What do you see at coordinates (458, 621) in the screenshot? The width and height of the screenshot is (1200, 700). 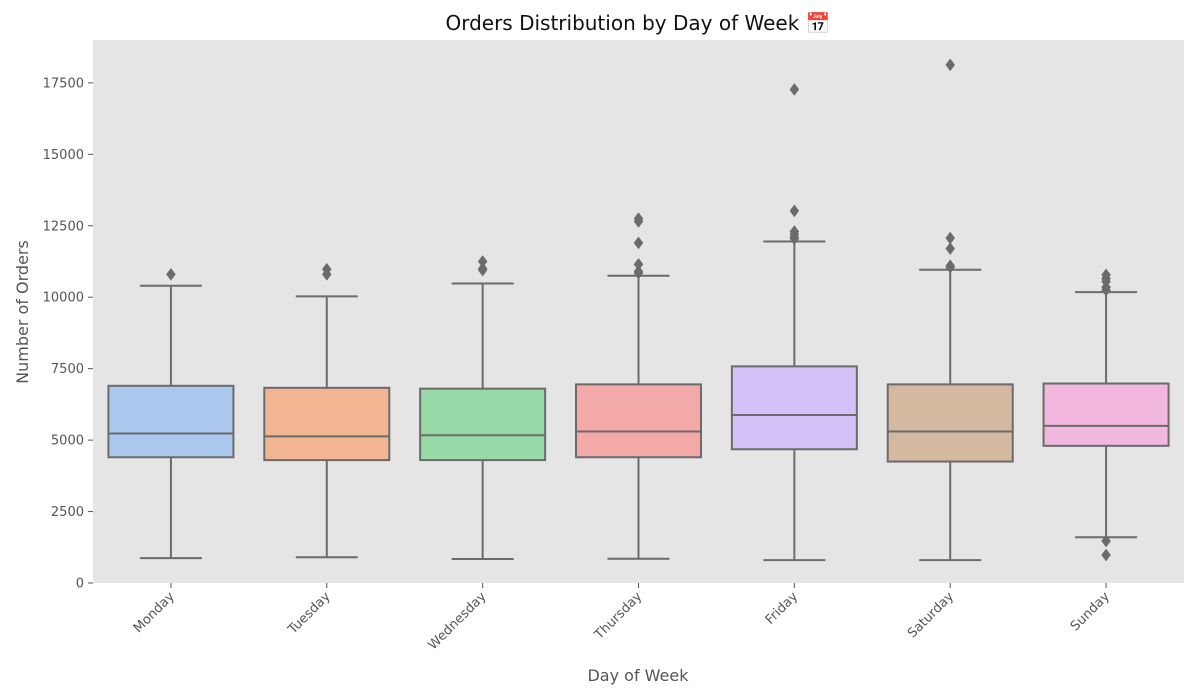 I see `x-tick-label: Wednesday` at bounding box center [458, 621].